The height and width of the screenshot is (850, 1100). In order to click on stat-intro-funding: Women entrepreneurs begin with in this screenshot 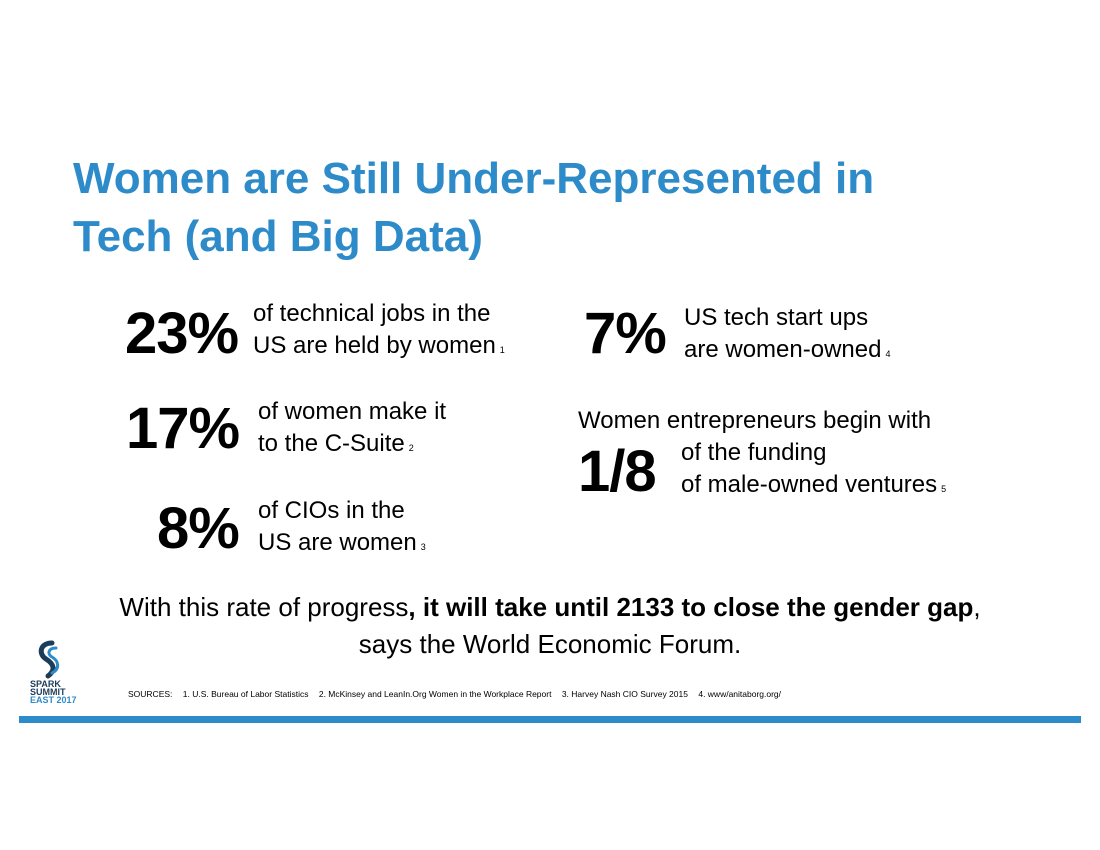, I will do `click(755, 420)`.